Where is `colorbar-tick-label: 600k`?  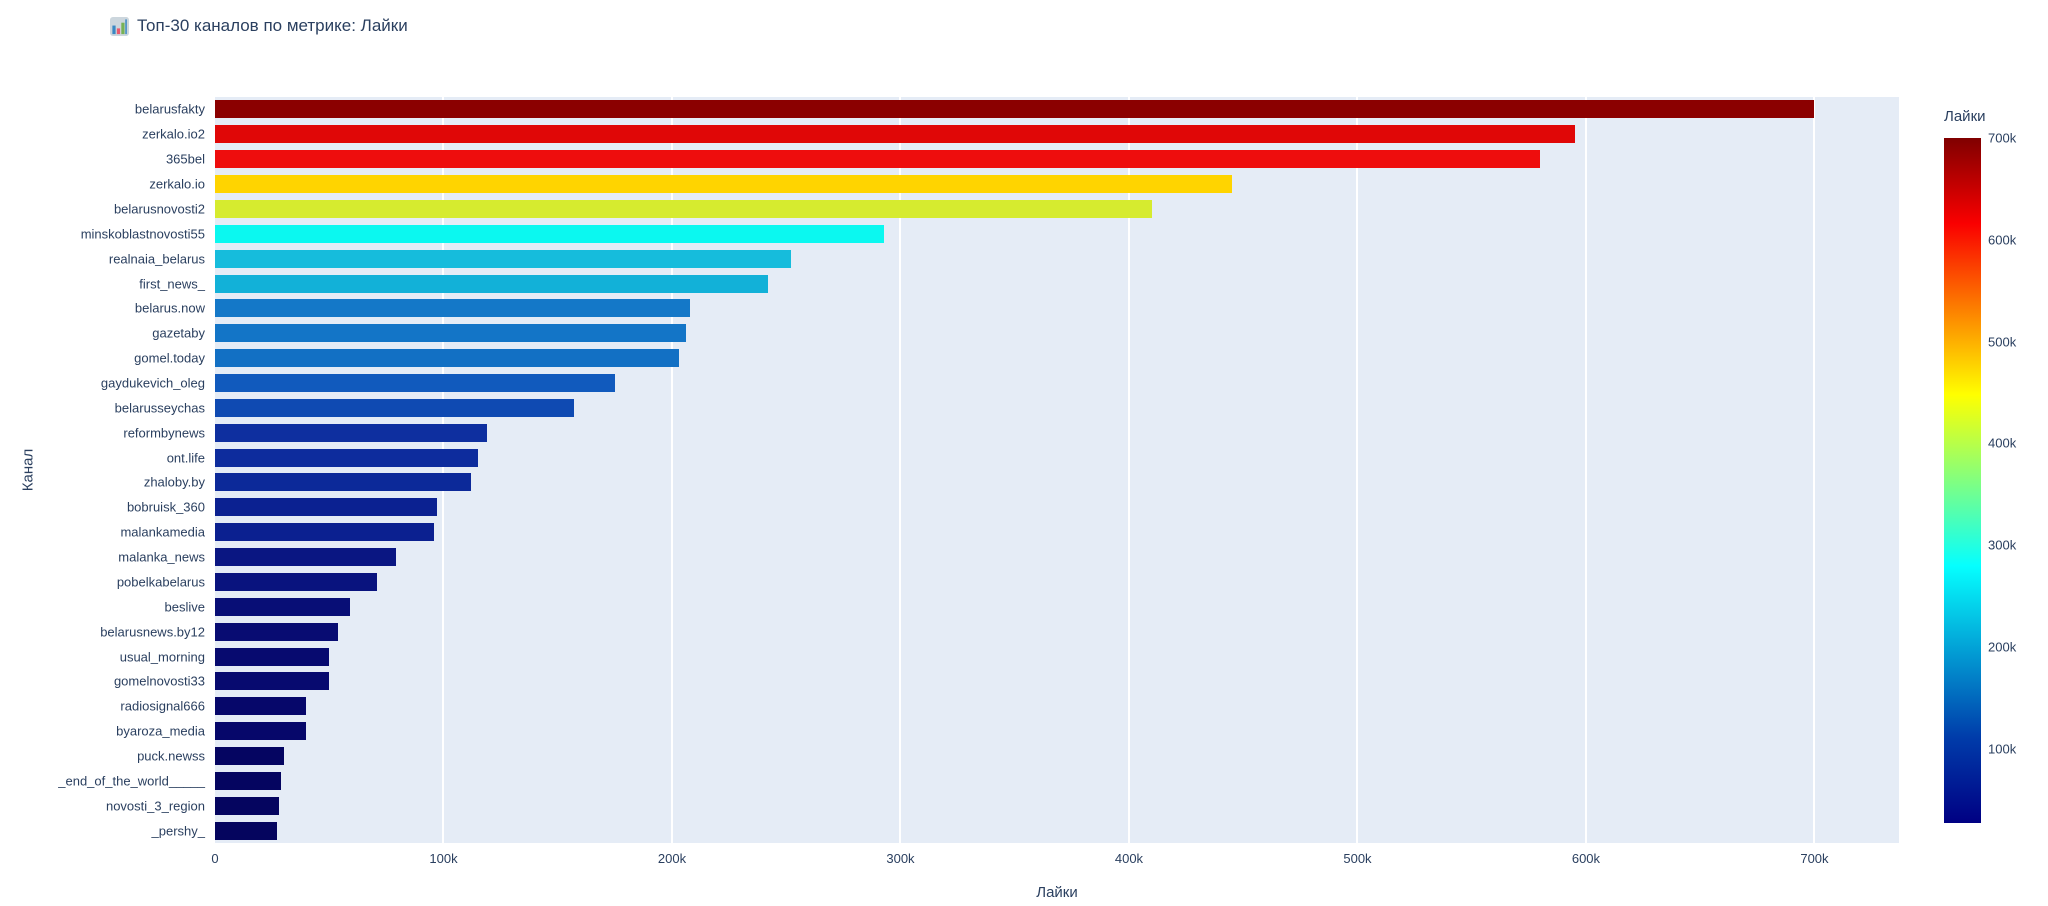
colorbar-tick-label: 600k is located at coordinates (2002, 240).